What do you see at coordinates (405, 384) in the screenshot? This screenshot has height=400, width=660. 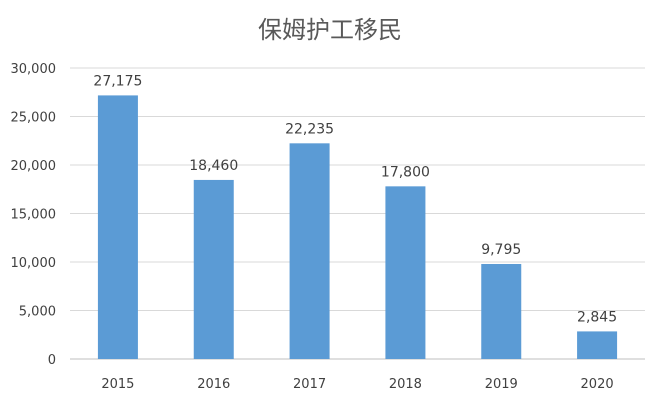 I see `x-tick-label: 2018` at bounding box center [405, 384].